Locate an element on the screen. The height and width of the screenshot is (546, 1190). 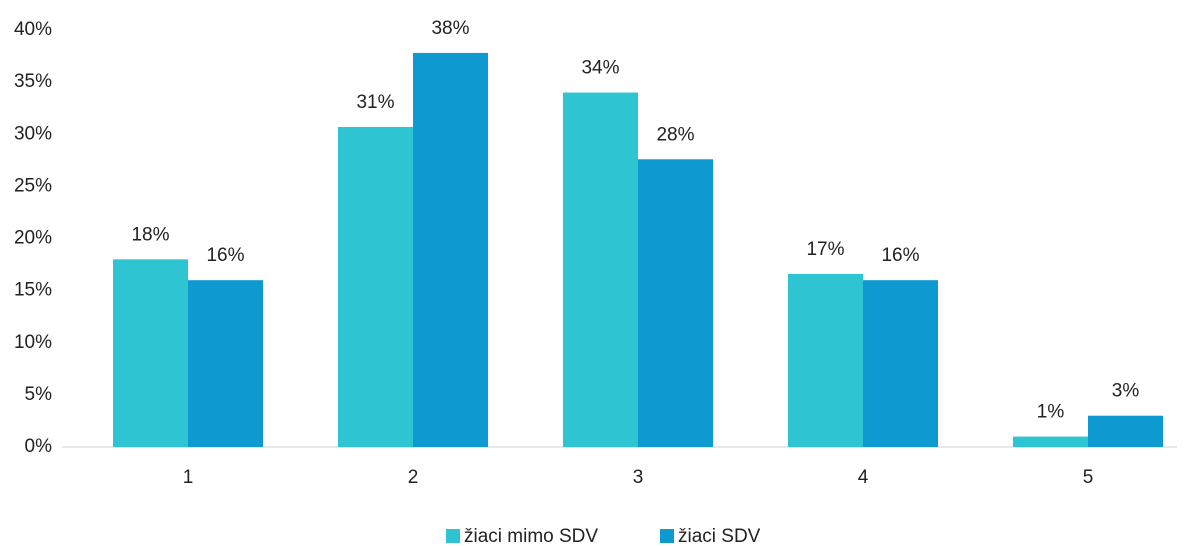
data-label: 18% is located at coordinates (150, 234).